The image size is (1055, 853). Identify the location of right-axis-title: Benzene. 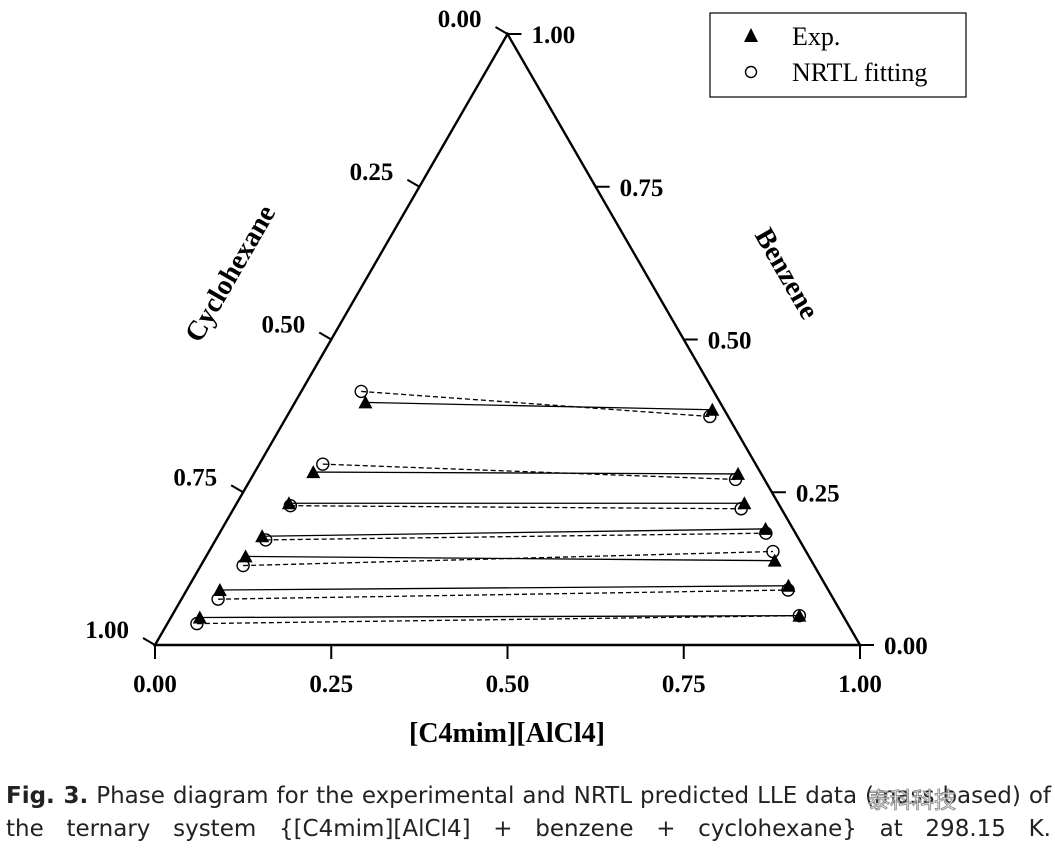
(786, 274).